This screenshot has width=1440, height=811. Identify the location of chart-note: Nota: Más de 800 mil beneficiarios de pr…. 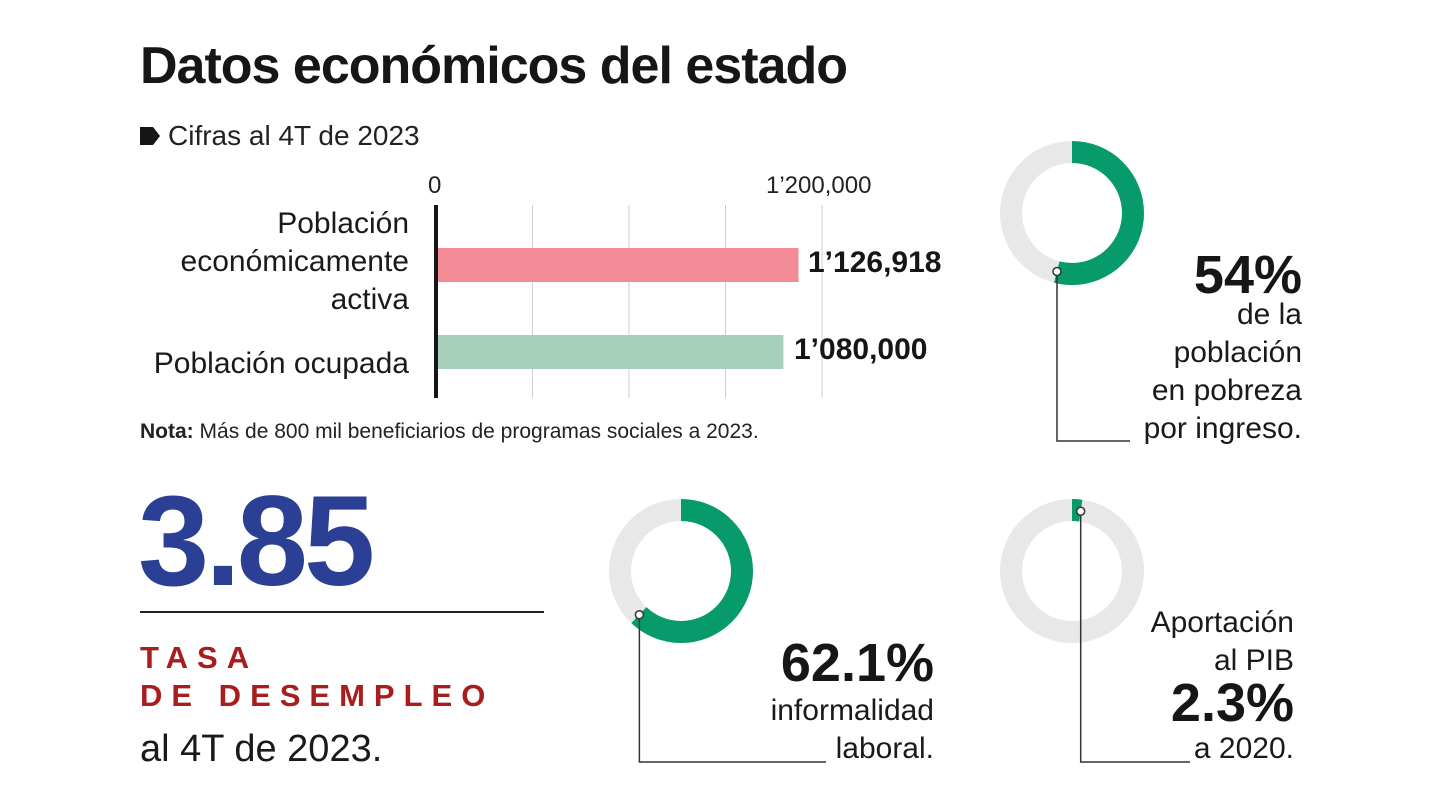
(449, 432).